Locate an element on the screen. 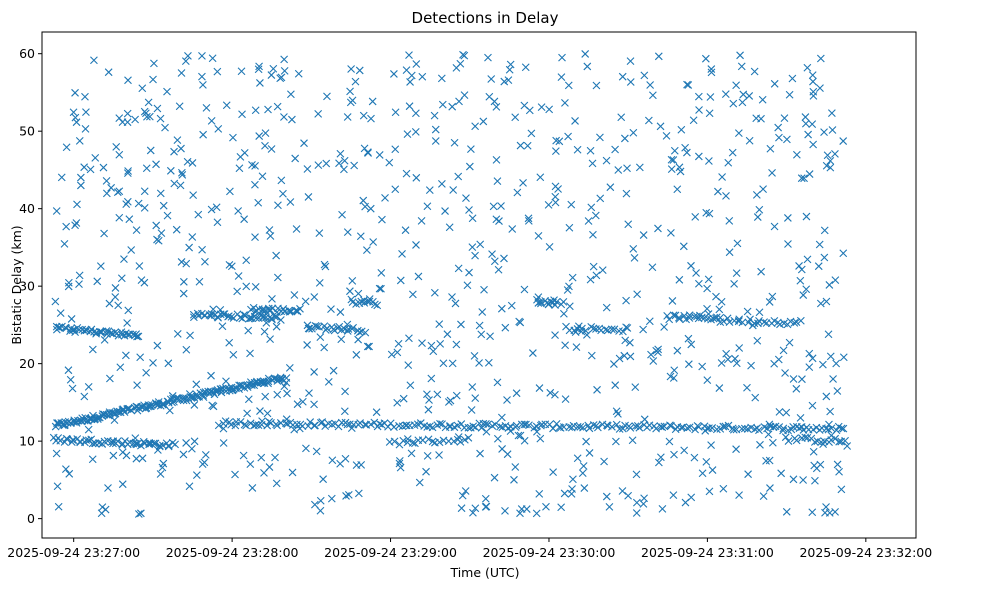  y-tick-label: 0 is located at coordinates (31, 518).